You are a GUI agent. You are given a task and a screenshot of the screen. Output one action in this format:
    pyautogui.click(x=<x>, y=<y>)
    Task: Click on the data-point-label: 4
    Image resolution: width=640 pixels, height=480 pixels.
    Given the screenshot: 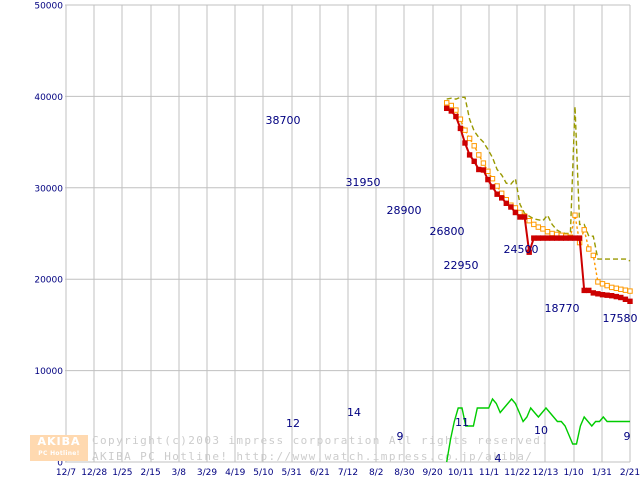 What is the action you would take?
    pyautogui.click(x=498, y=458)
    